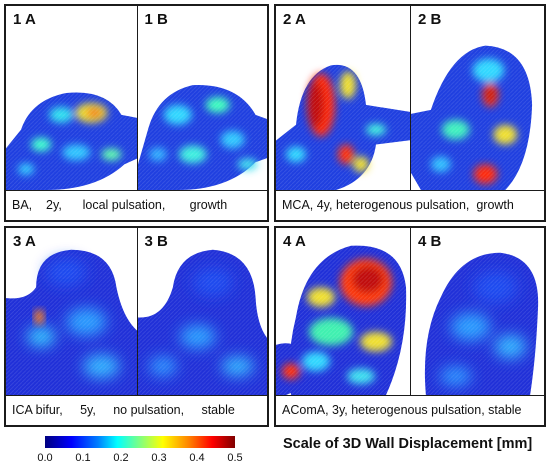 Image resolution: width=550 pixels, height=467 pixels. I want to click on image-1a: 1 A, so click(71, 98).